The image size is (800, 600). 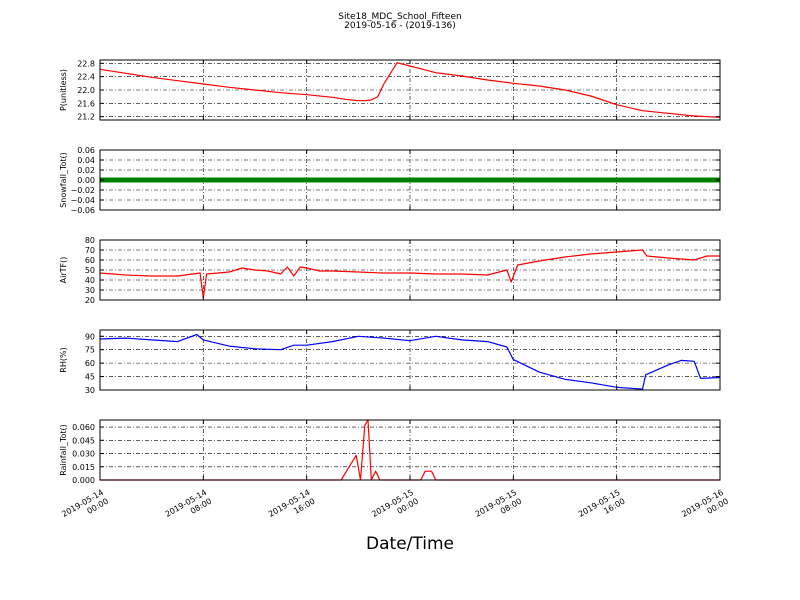 I want to click on chart-title: Site18_MDC_School_Fifteen, so click(x=400, y=17).